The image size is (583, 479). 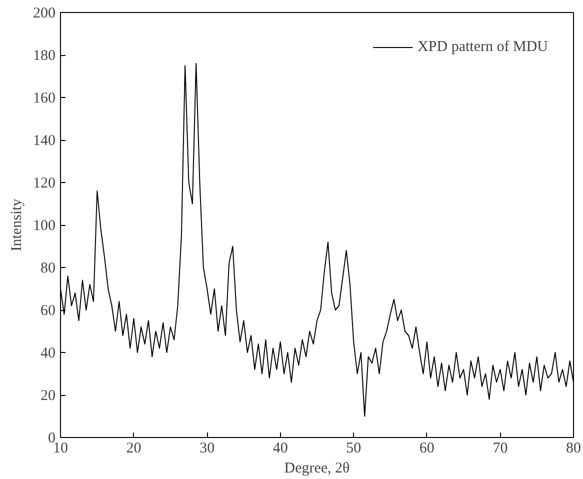 I want to click on x-tick-label: 10, so click(x=60, y=448).